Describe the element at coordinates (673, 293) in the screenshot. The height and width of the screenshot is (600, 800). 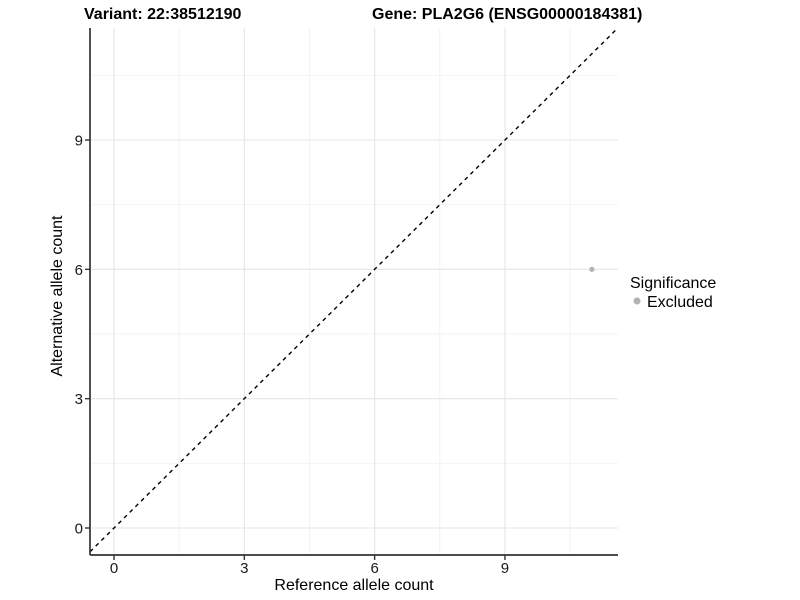
I see `legend: Significance Excluded` at that location.